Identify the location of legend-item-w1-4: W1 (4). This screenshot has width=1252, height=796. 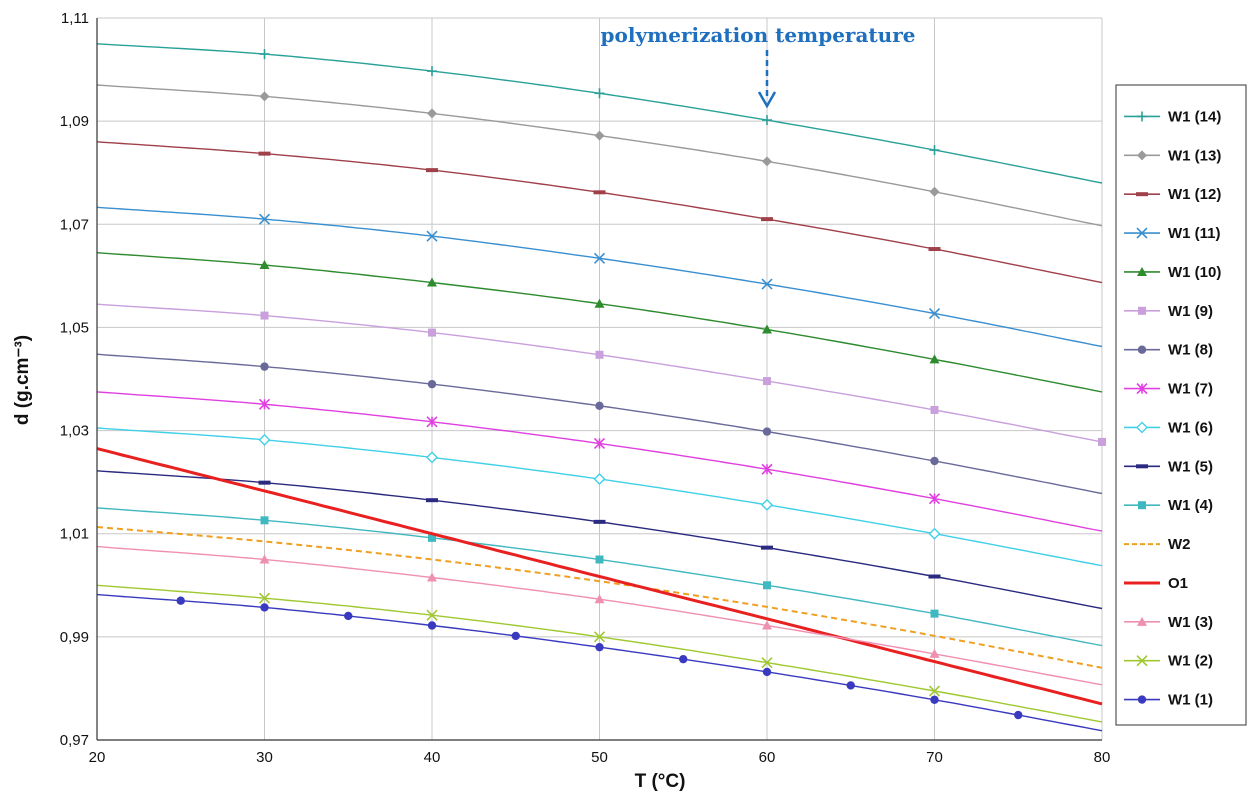
(1168, 505).